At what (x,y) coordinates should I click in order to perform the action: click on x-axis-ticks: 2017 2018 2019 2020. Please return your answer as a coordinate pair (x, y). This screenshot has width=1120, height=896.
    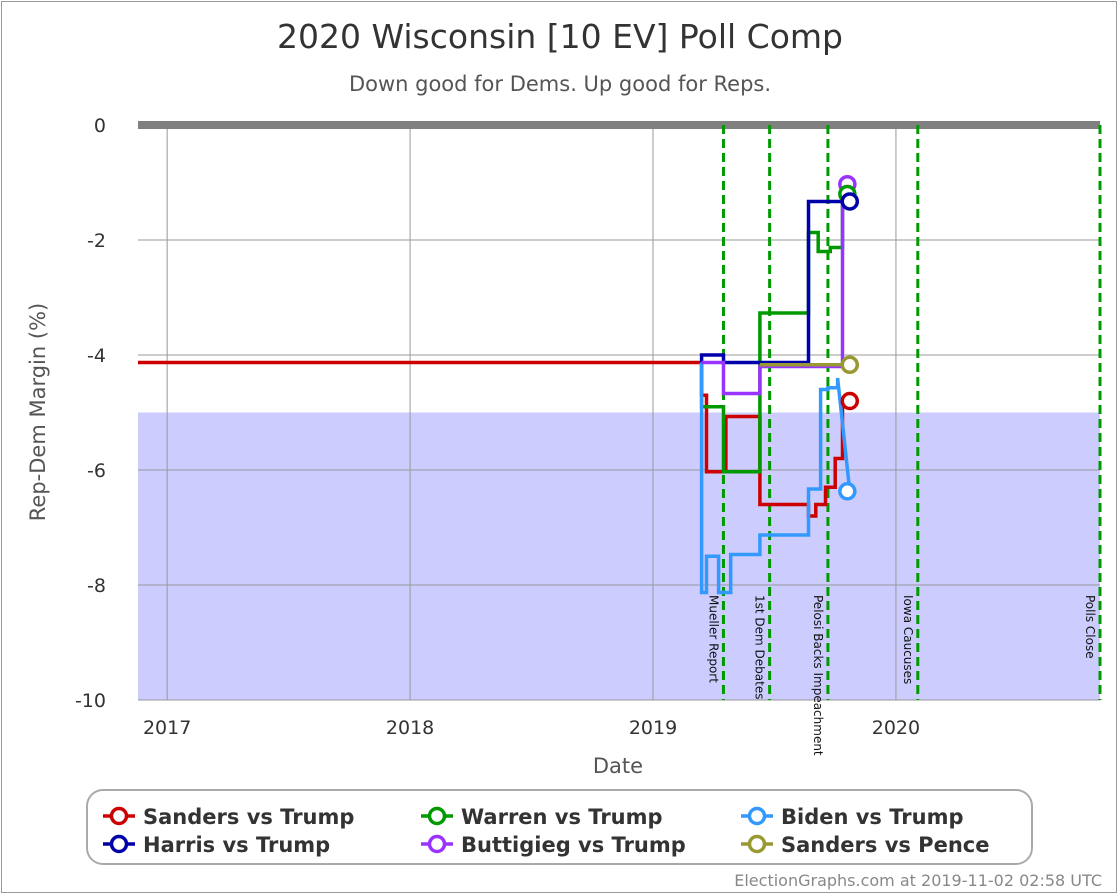
    Looking at the image, I should click on (531, 728).